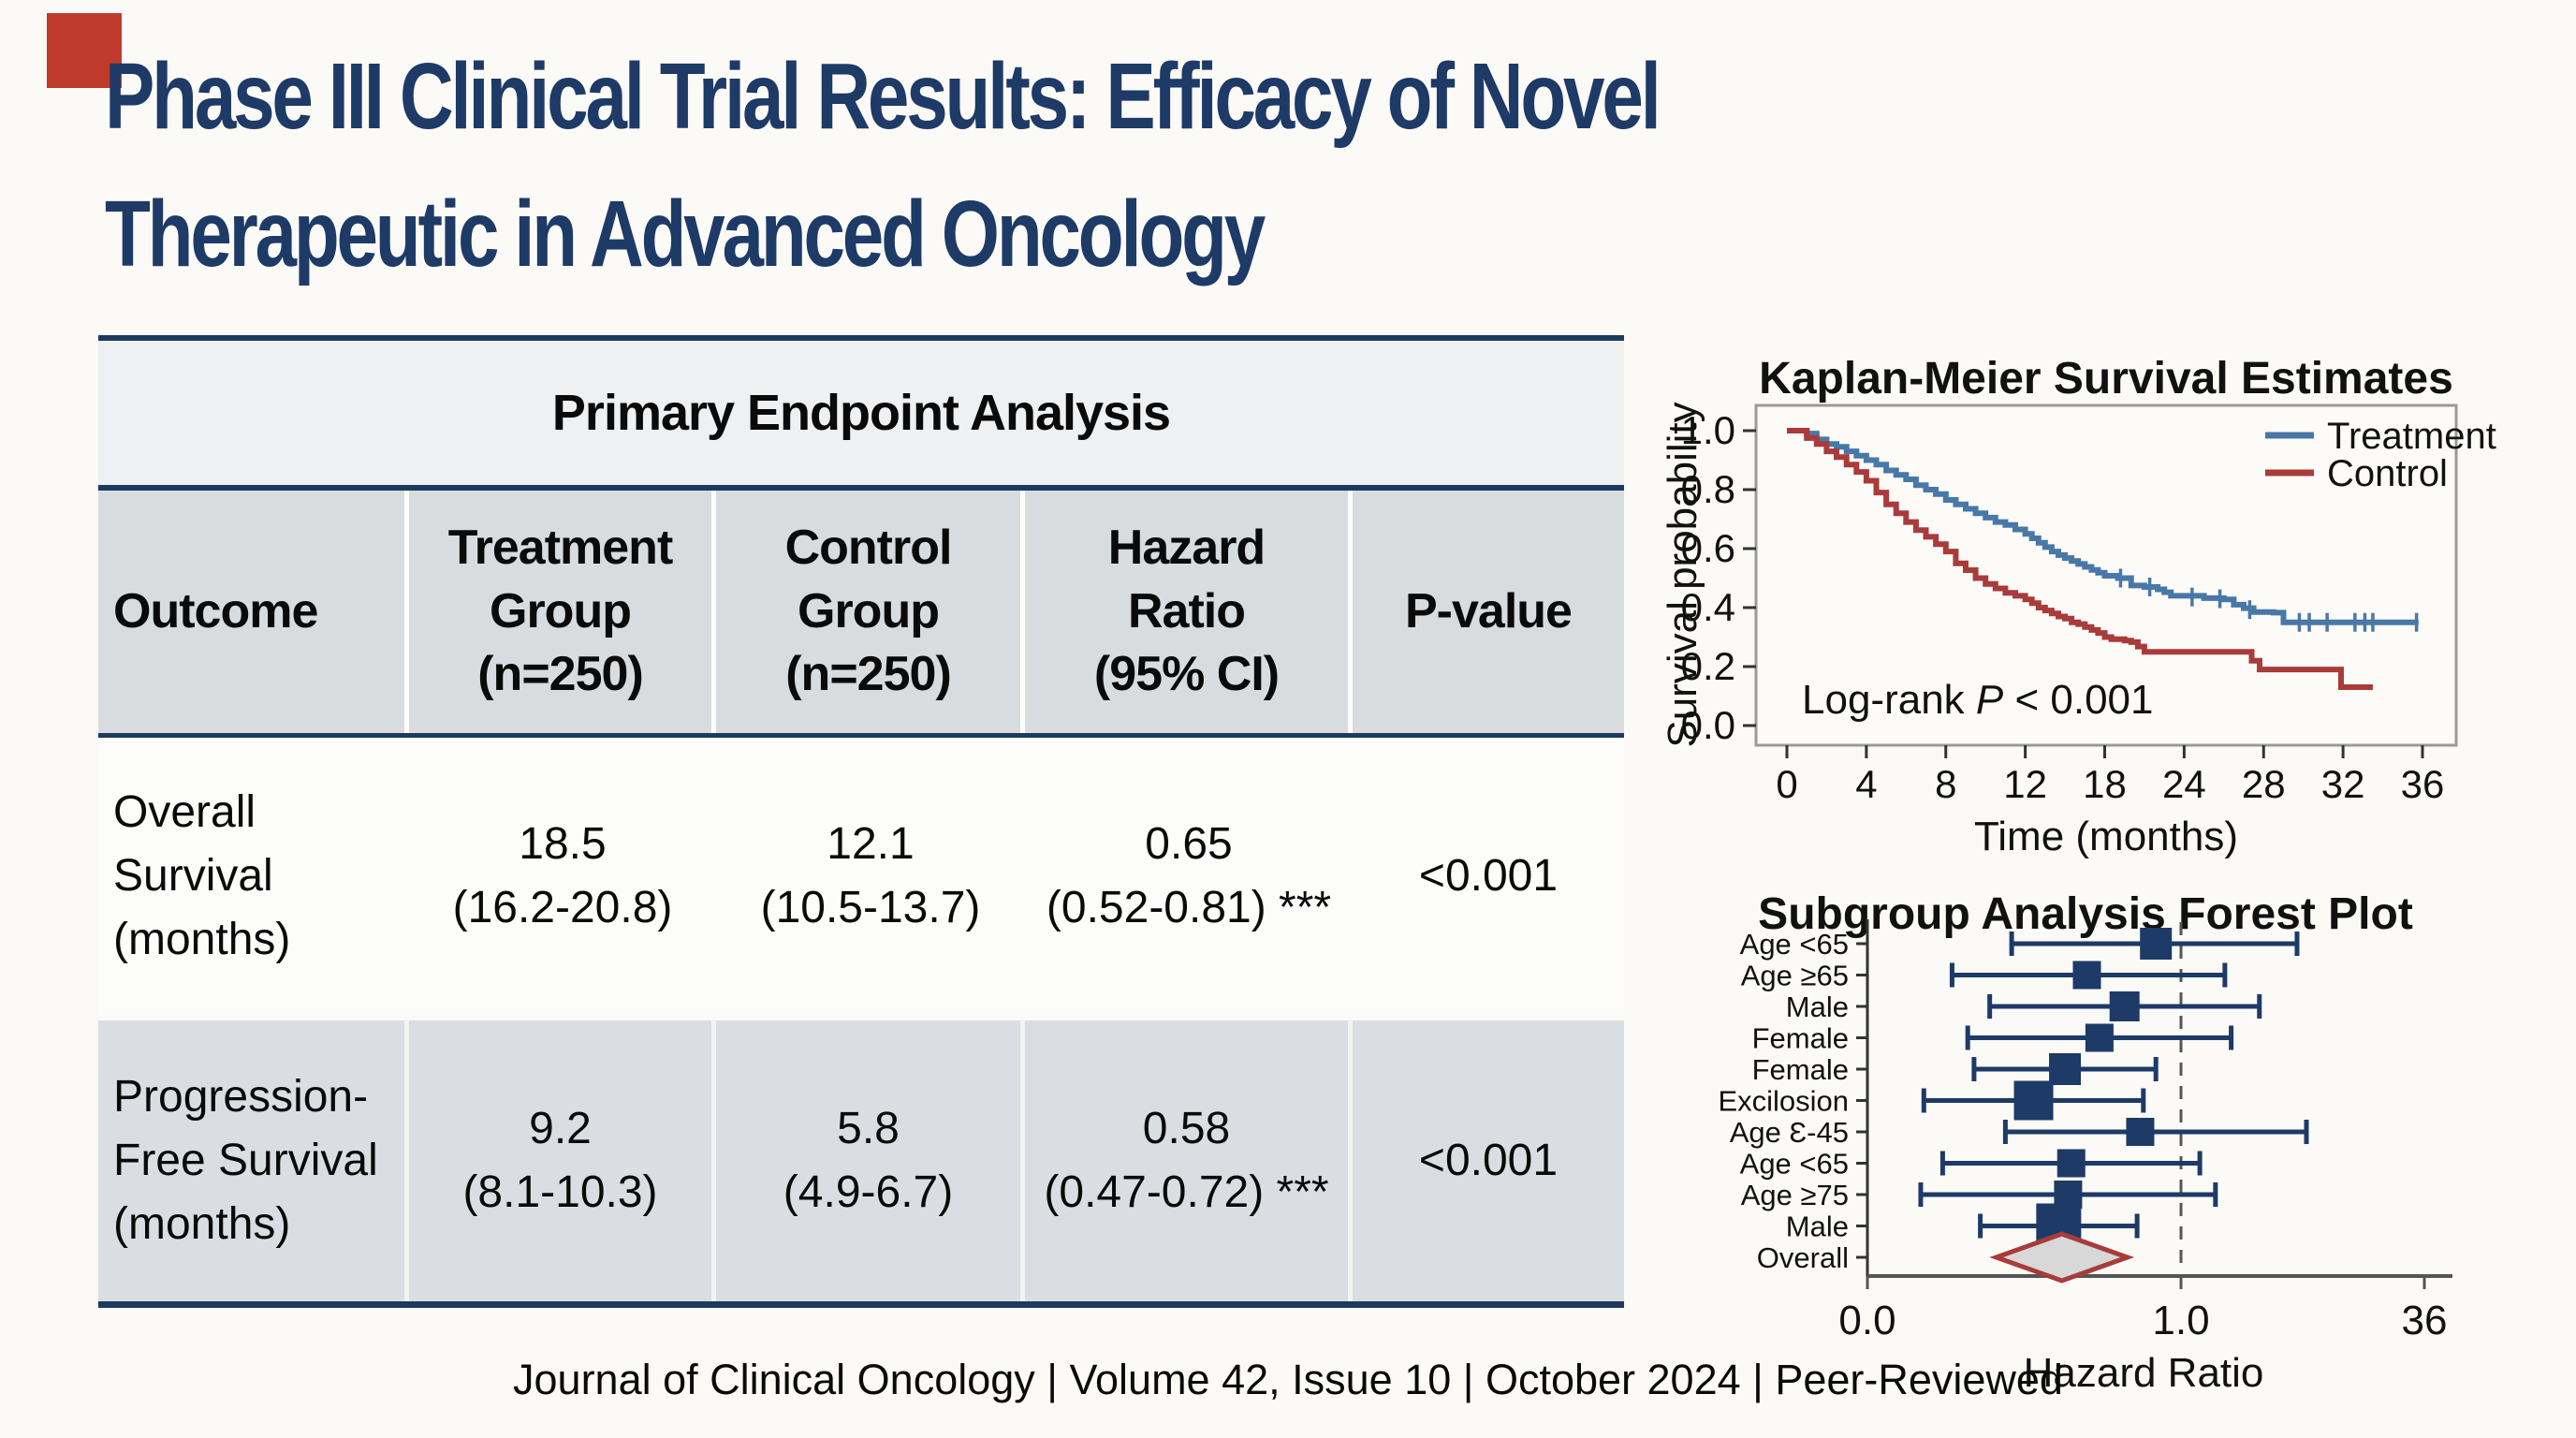 Image resolution: width=2576 pixels, height=1438 pixels. I want to click on forest-x-tick: 0.0, so click(1866, 1320).